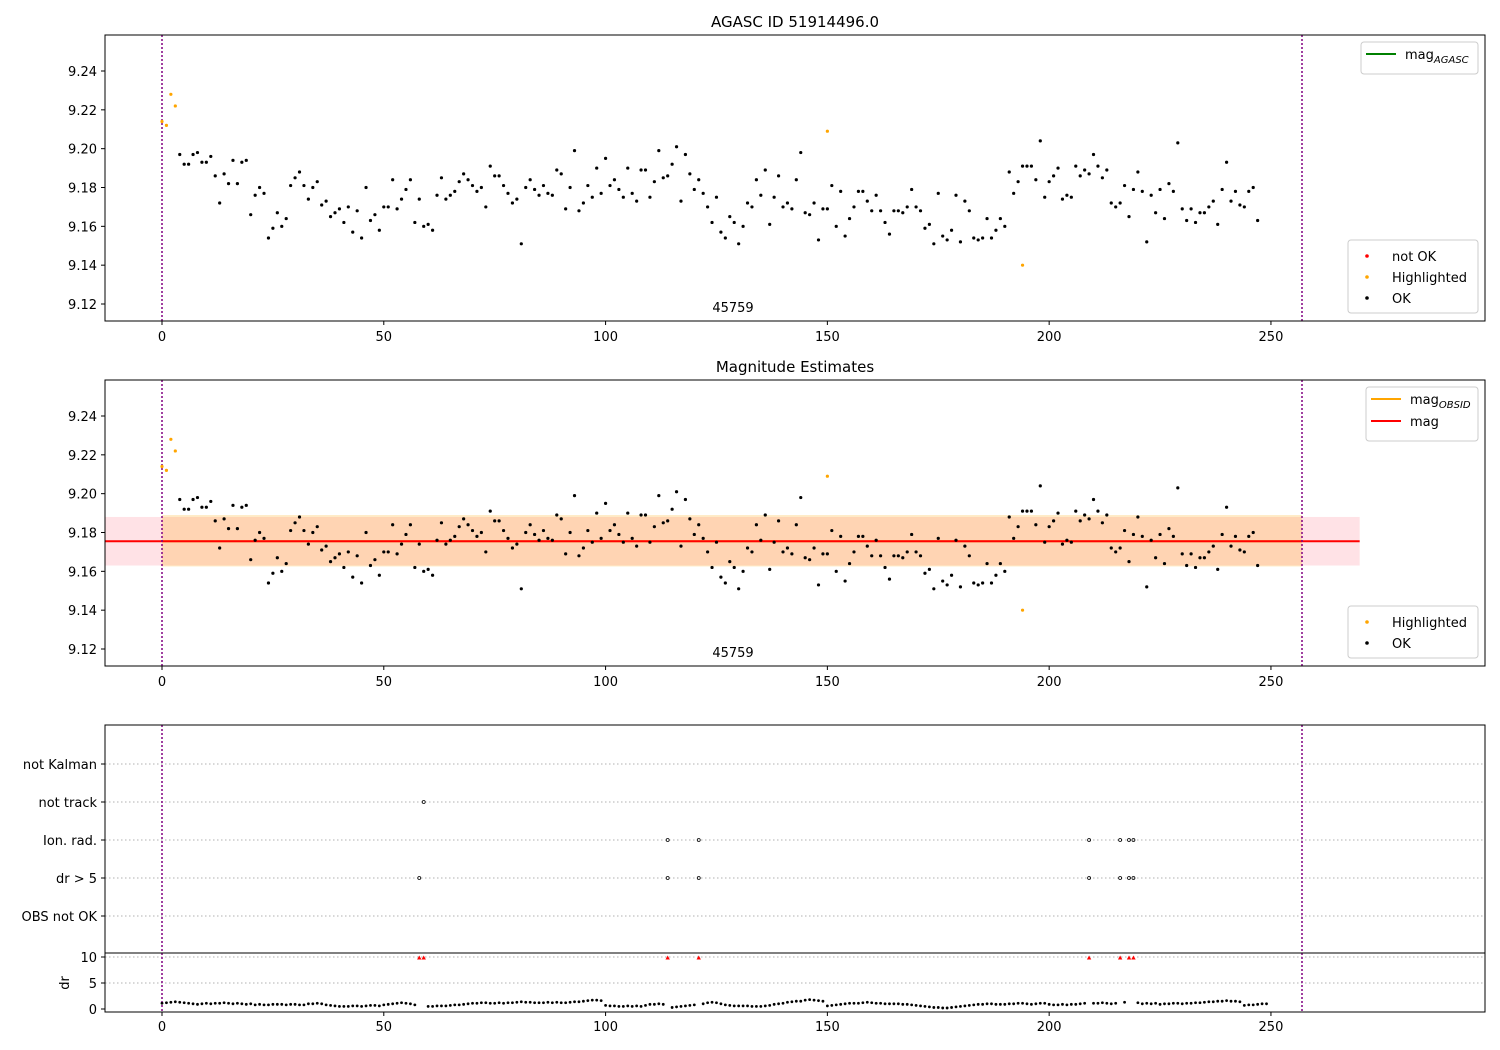 The height and width of the screenshot is (1050, 1500). What do you see at coordinates (1413, 276) in the screenshot?
I see `legend-box` at bounding box center [1413, 276].